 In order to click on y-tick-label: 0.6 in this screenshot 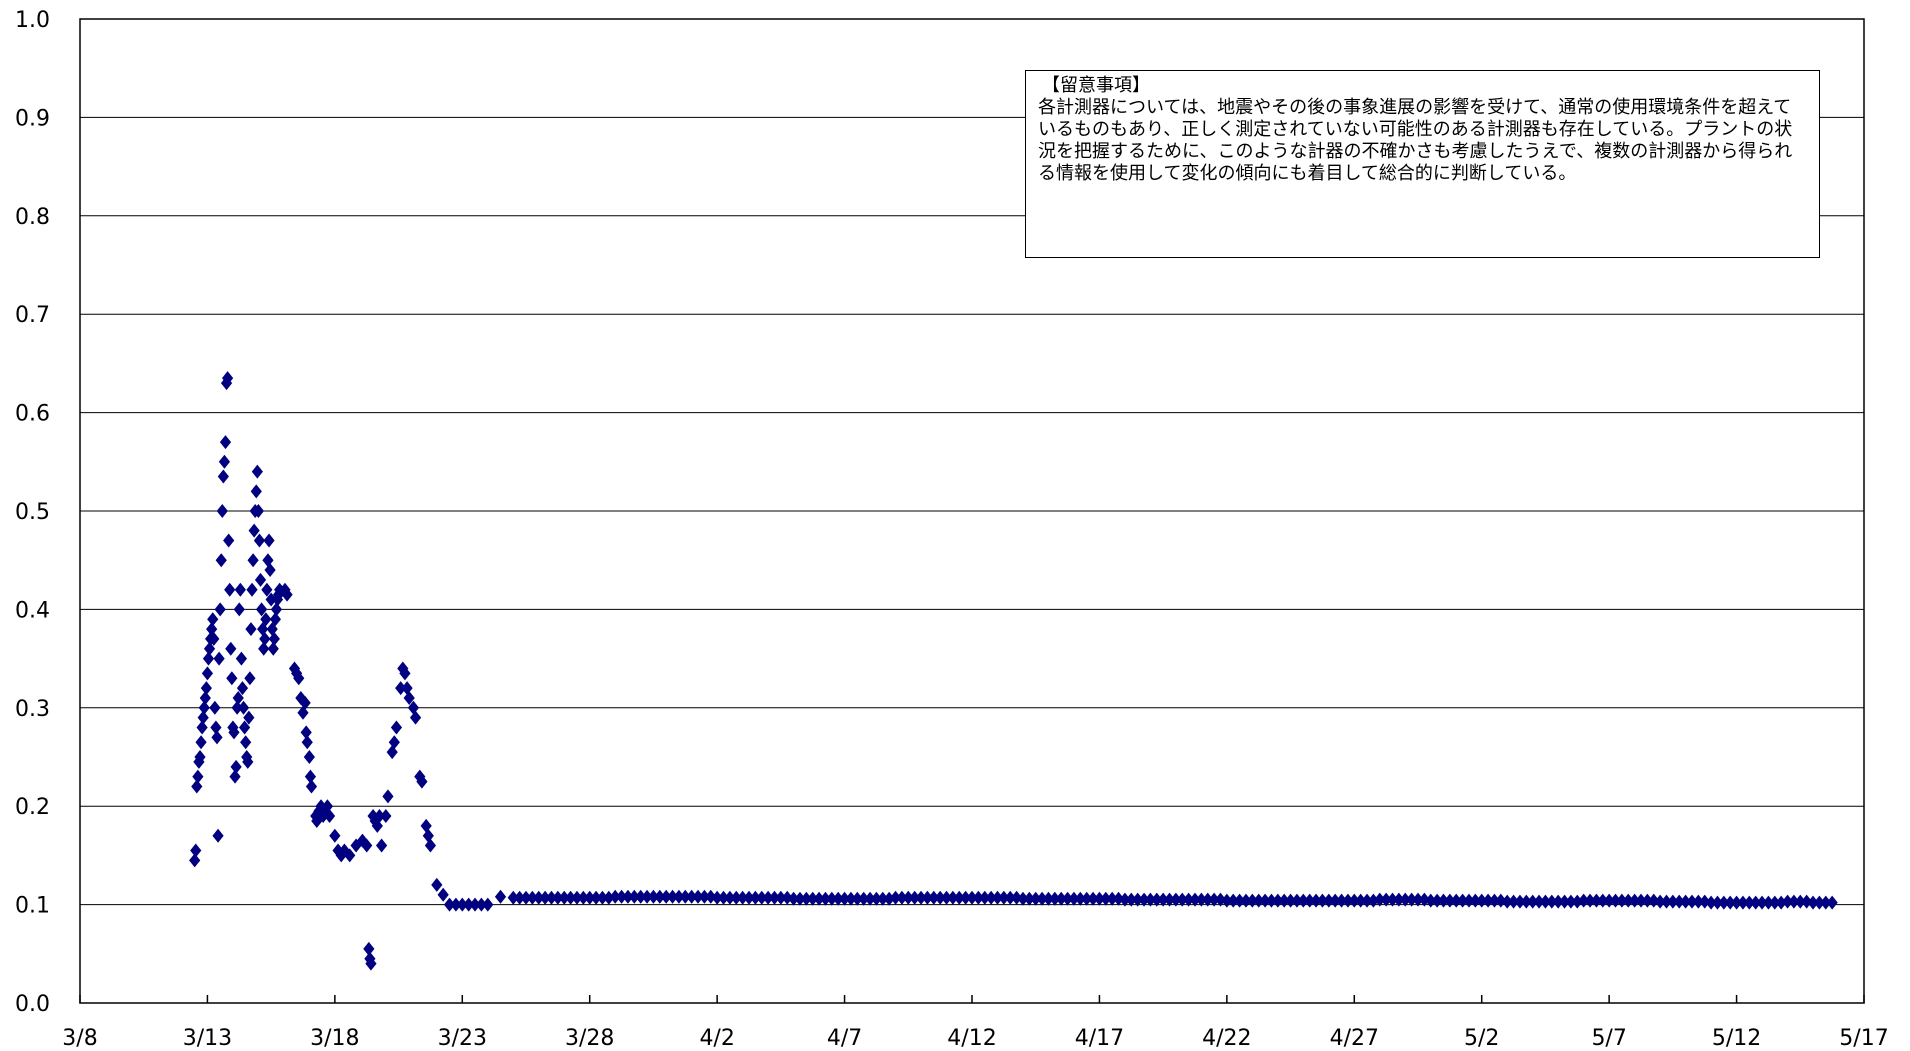, I will do `click(32, 414)`.